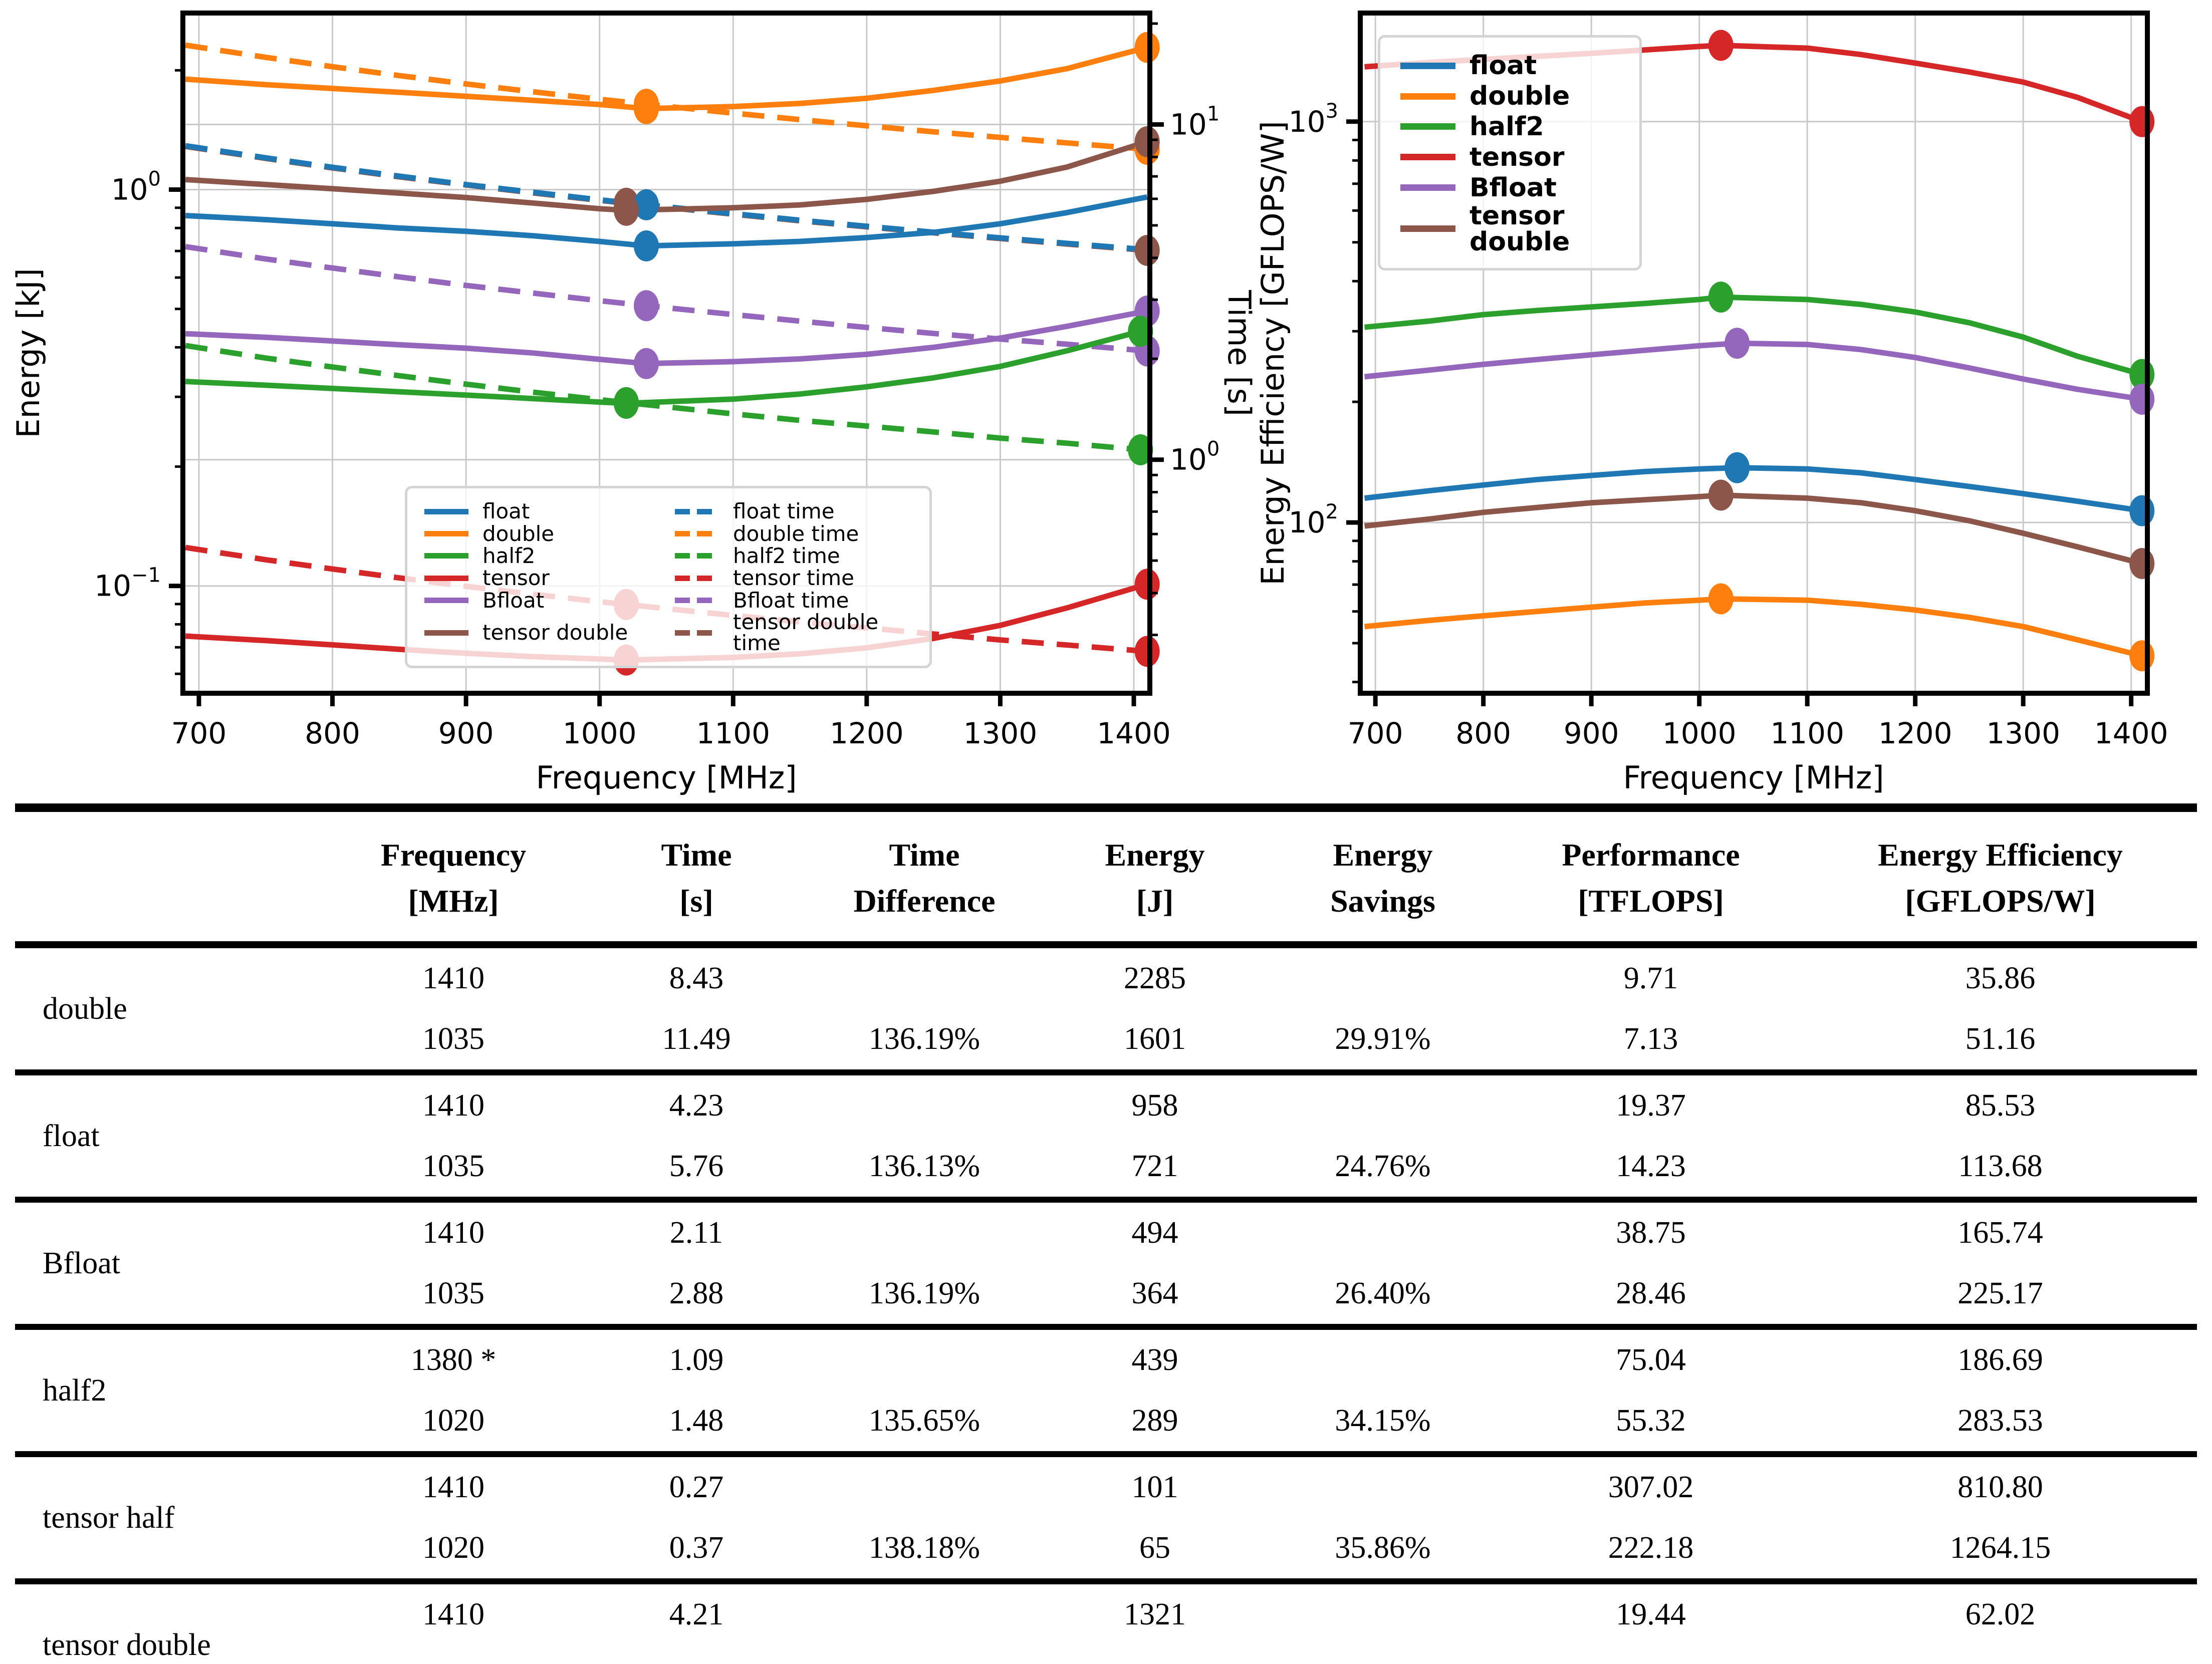 The height and width of the screenshot is (1664, 2212). What do you see at coordinates (867, 733) in the screenshot?
I see `x-tick-label: 1200` at bounding box center [867, 733].